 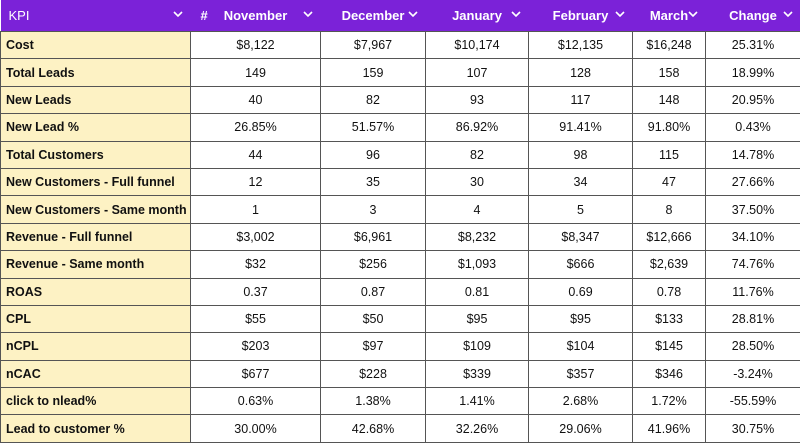 What do you see at coordinates (581, 264) in the screenshot?
I see `value-cell: $666` at bounding box center [581, 264].